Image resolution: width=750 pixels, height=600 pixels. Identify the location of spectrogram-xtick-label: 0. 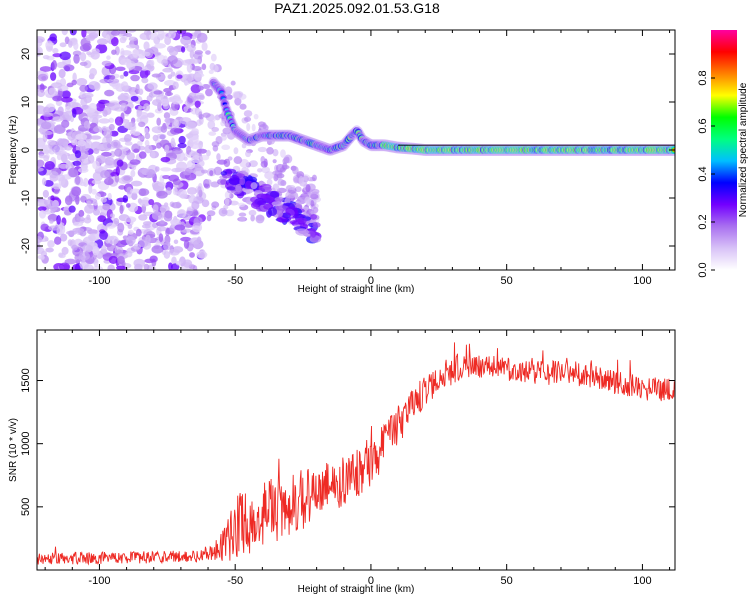
(371, 281).